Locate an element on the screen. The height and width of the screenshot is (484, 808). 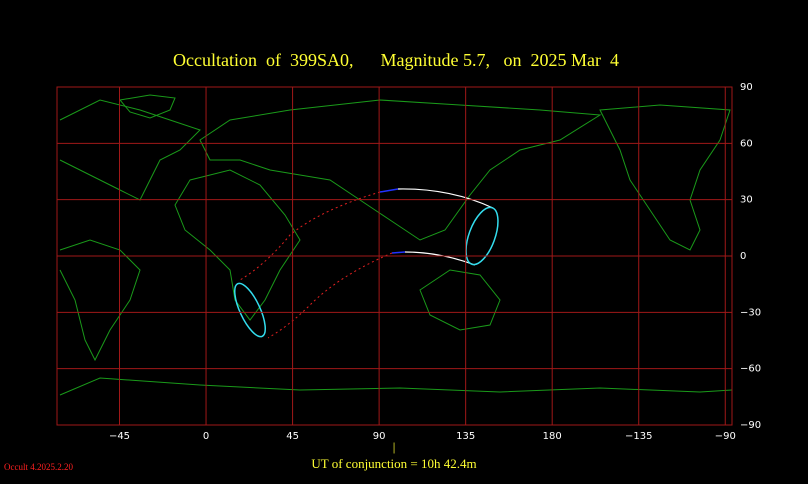
y-tick-label: −60 is located at coordinates (750, 369).